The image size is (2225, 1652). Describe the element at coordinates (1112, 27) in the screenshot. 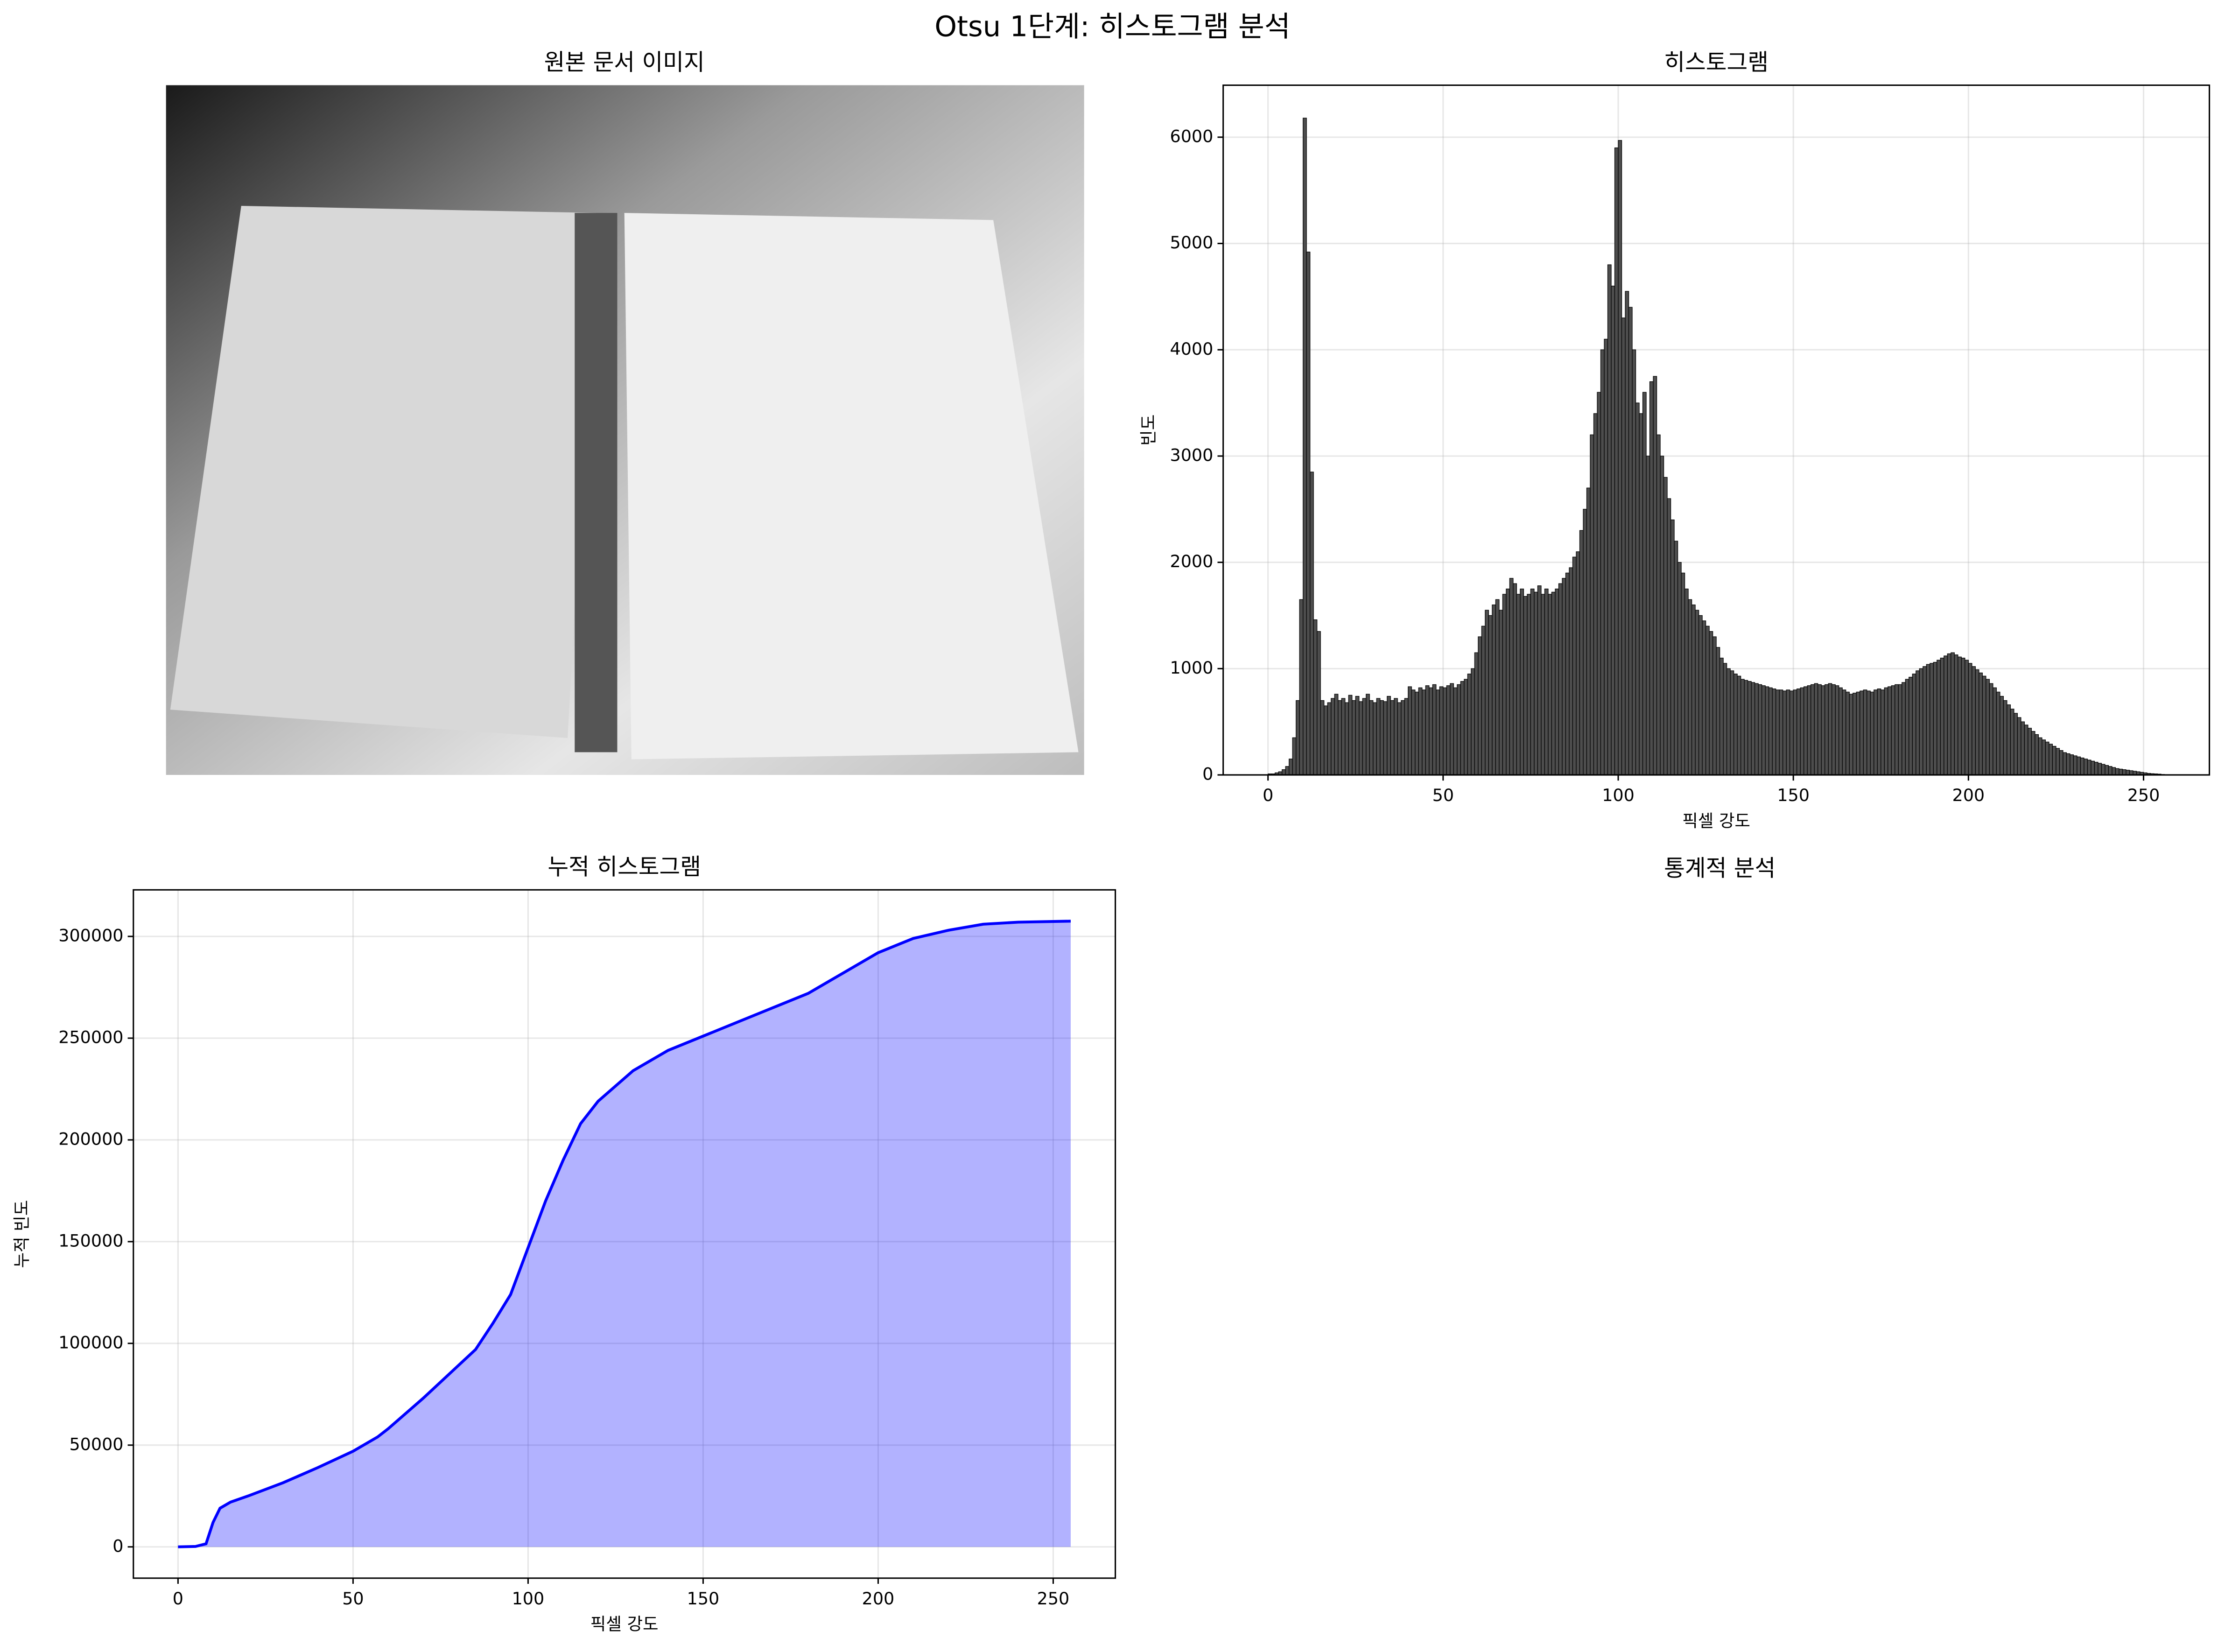

I see `figure-title: Otsu 1단계: 히스토그램 분석` at that location.